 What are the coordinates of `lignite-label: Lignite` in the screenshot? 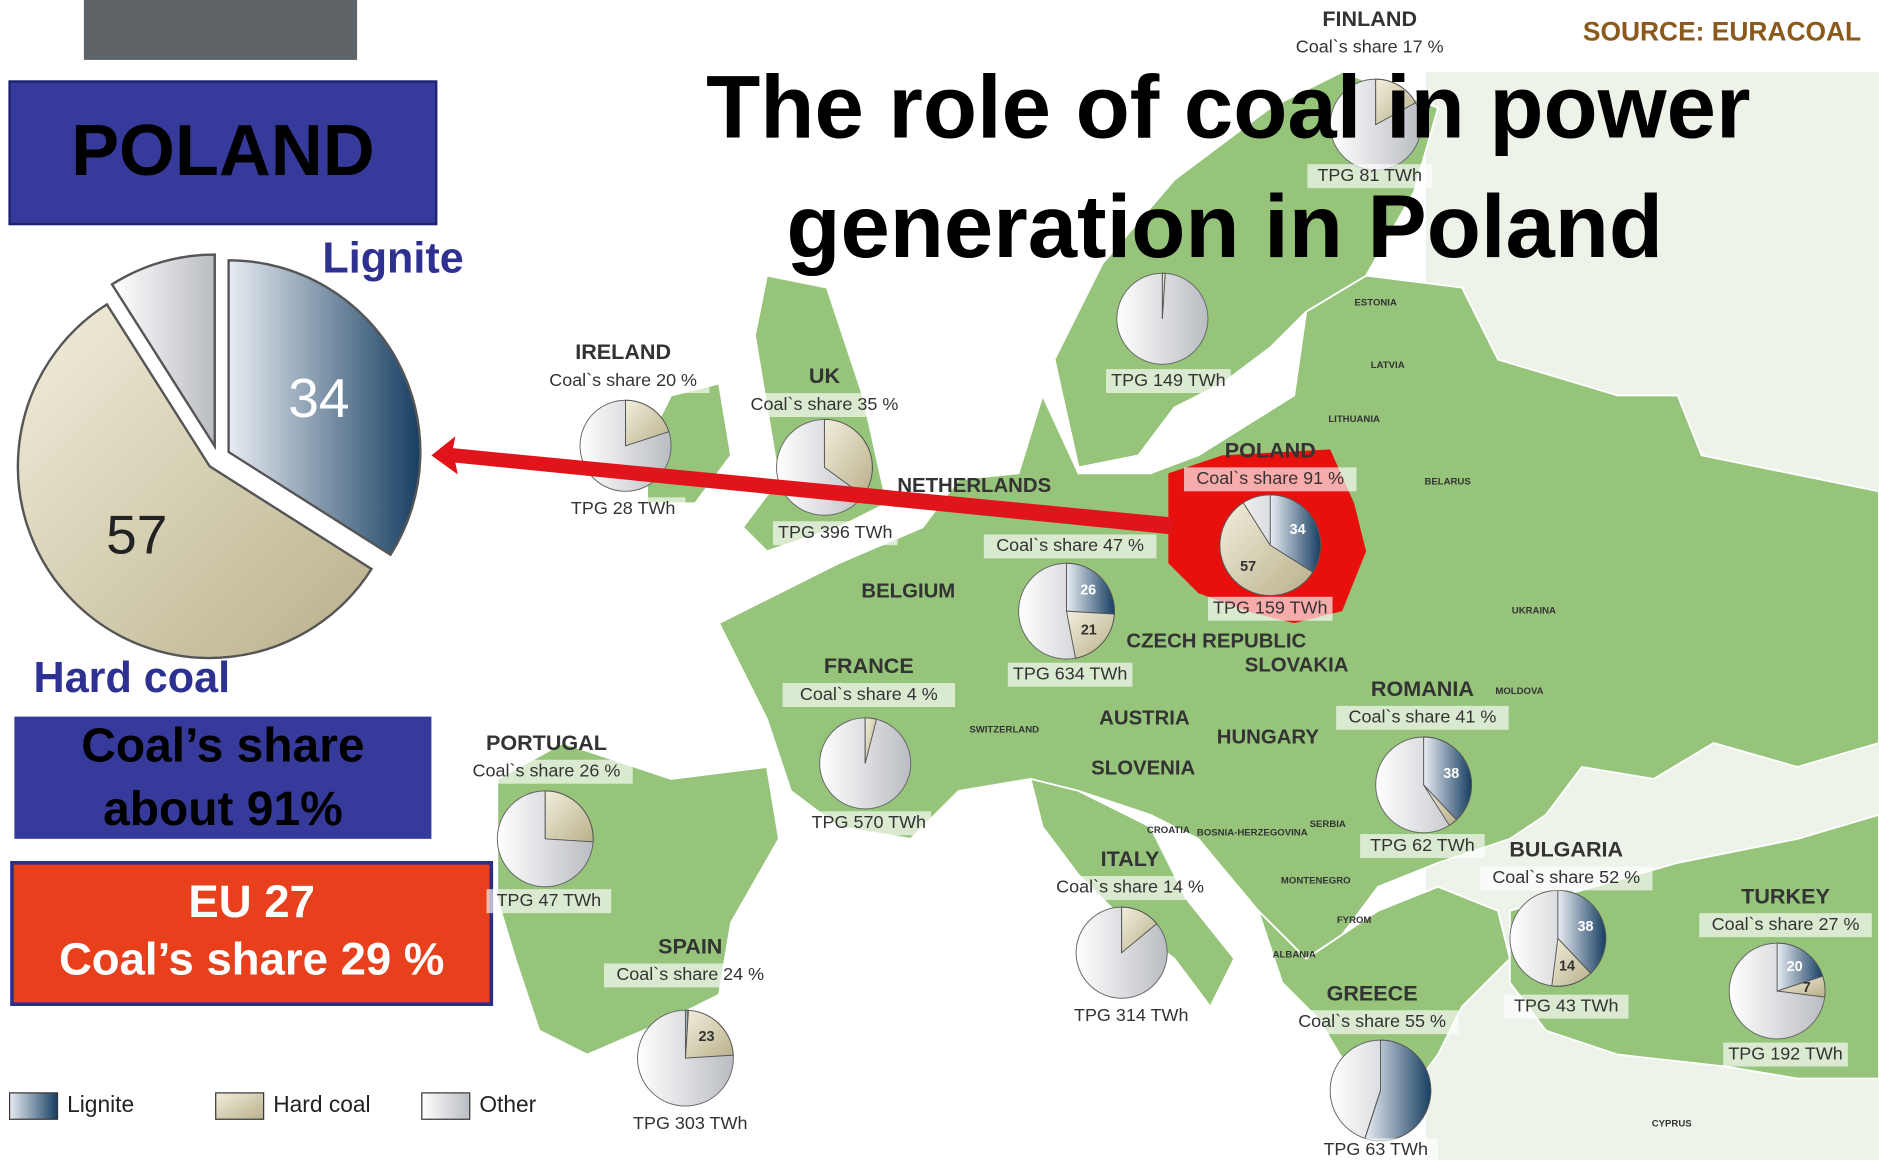 It's located at (392, 259).